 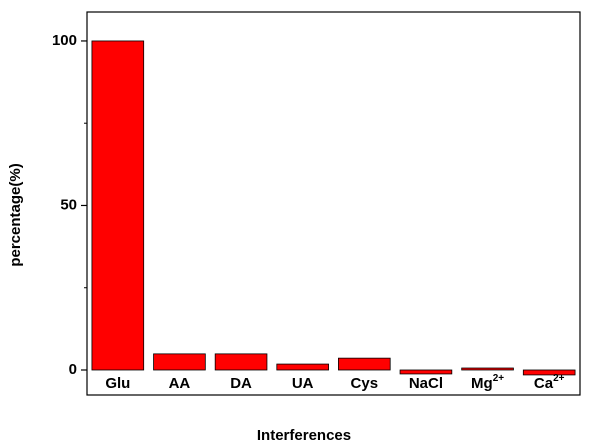 What do you see at coordinates (180, 383) in the screenshot?
I see `x-tick-label: AA` at bounding box center [180, 383].